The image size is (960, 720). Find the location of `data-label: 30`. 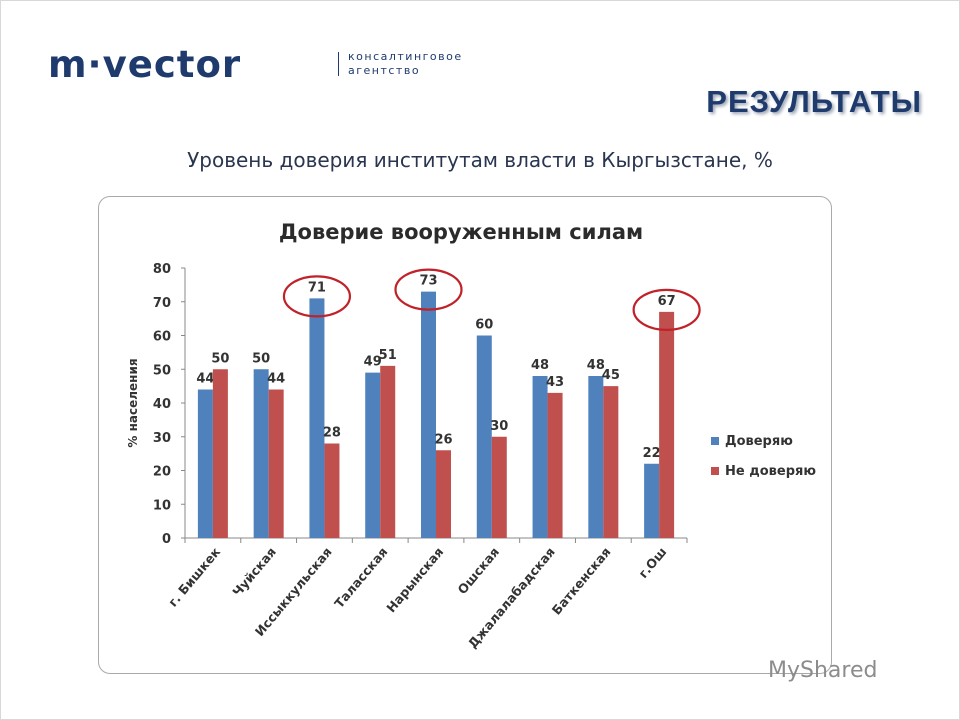

data-label: 30 is located at coordinates (499, 426).